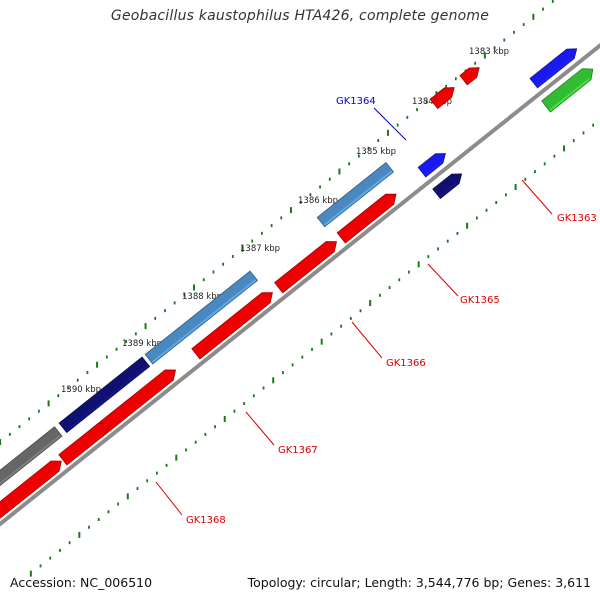  Describe the element at coordinates (202, 297) in the screenshot. I see `scale-label: 1388 kbp` at that location.